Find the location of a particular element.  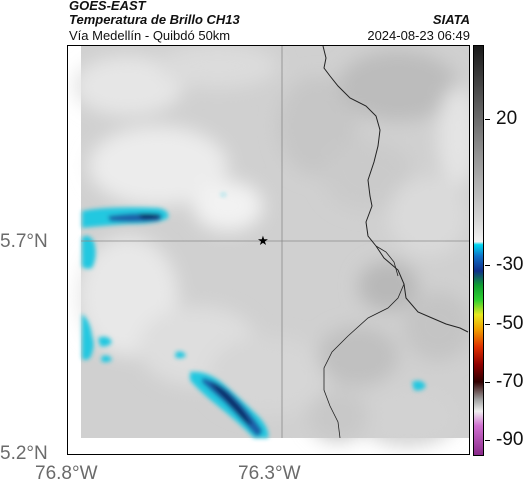

lat-label-5.7: 5.7°N is located at coordinates (24, 241).